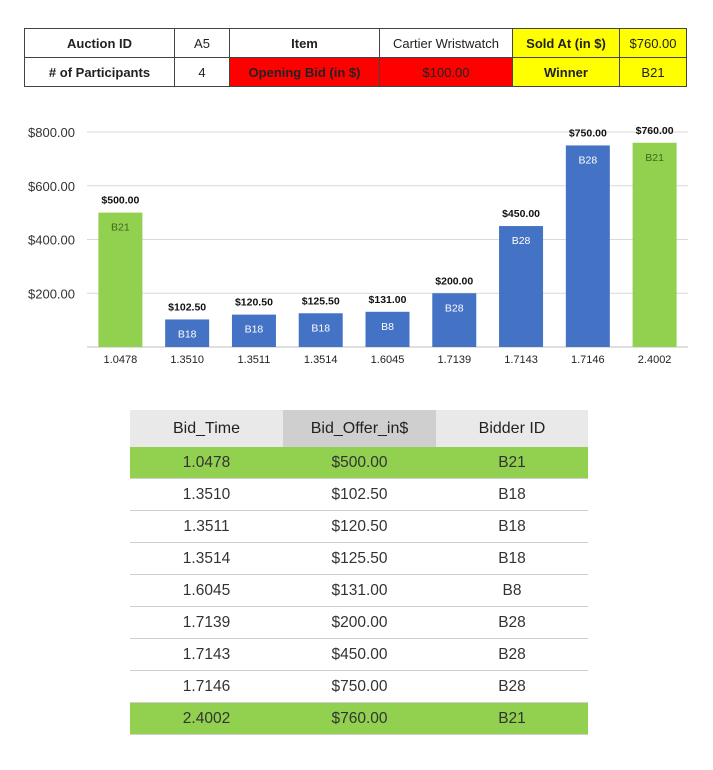  I want to click on participants-label: # of Participants, so click(99, 72).